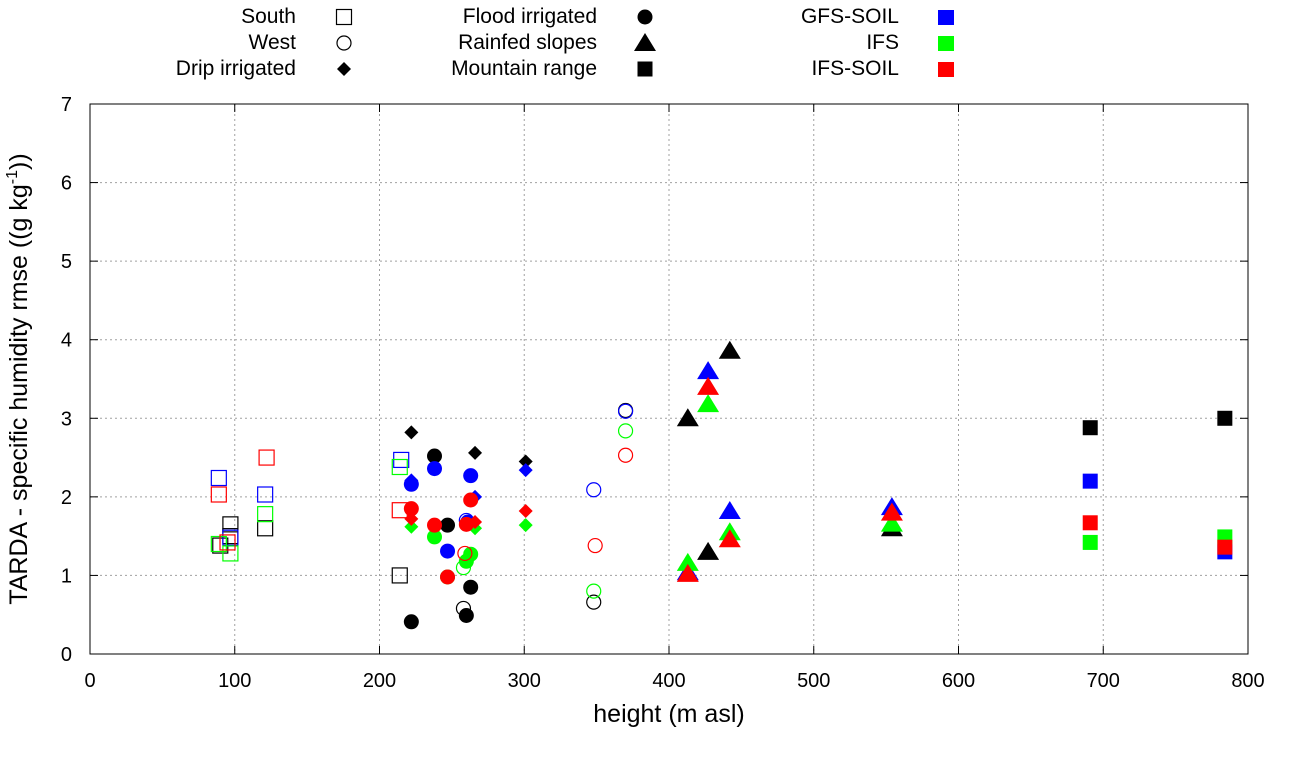 This screenshot has width=1290, height=760. Describe the element at coordinates (525, 470) in the screenshot. I see `point-drip-irrigated-gfs-soil` at that location.